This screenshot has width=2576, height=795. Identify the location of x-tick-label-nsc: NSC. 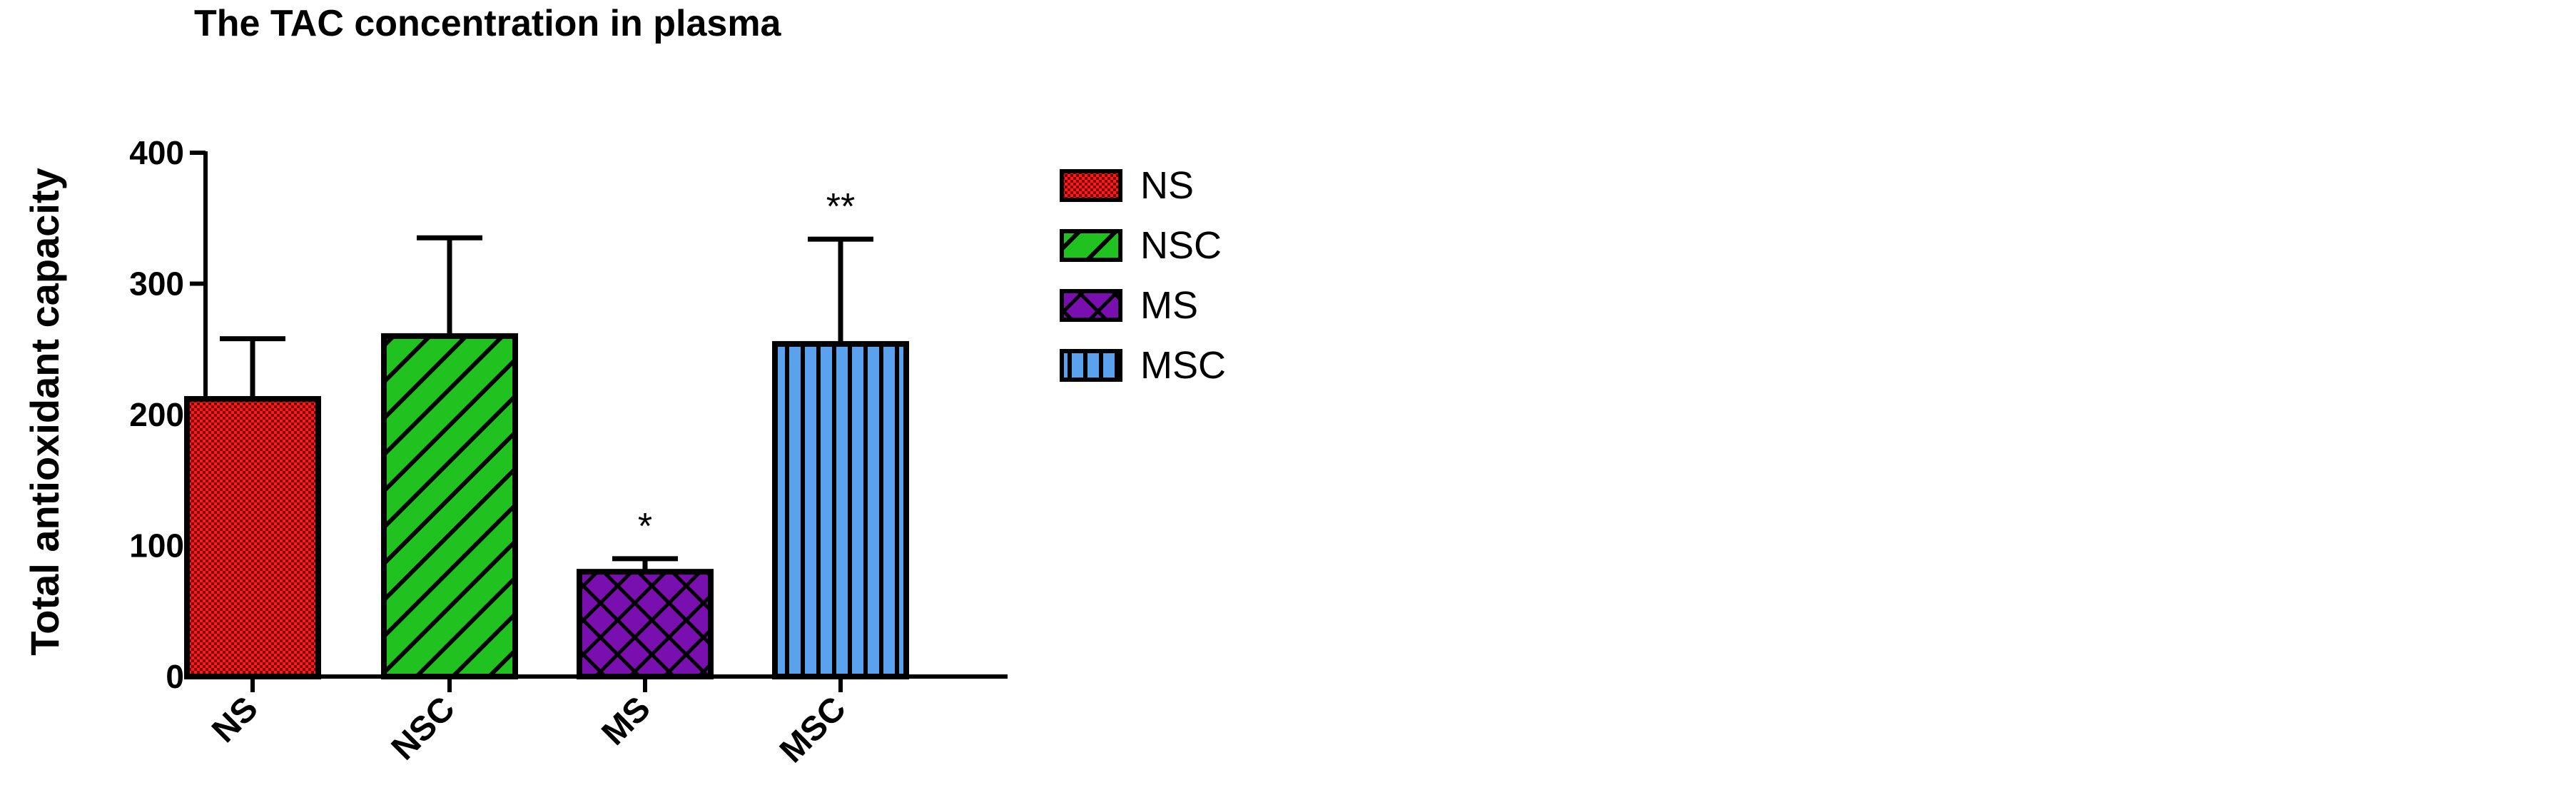
(424, 728).